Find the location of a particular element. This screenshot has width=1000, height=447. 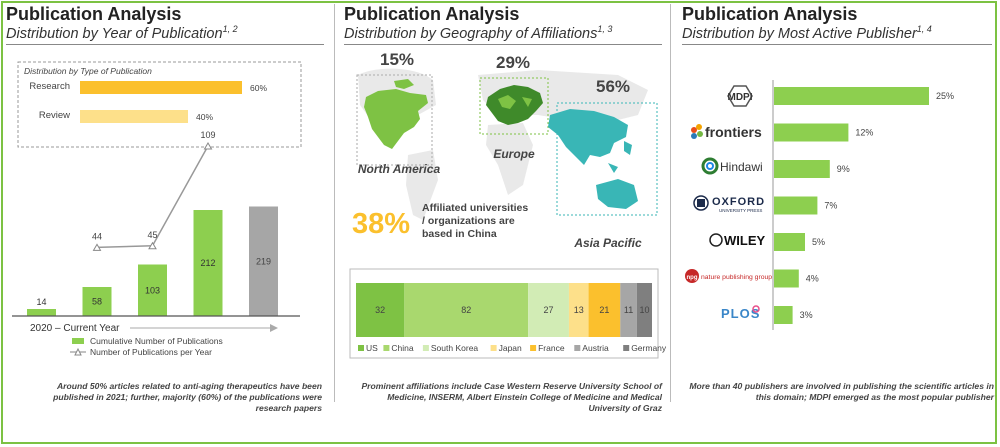

type-value-label: 40% is located at coordinates (204, 117).